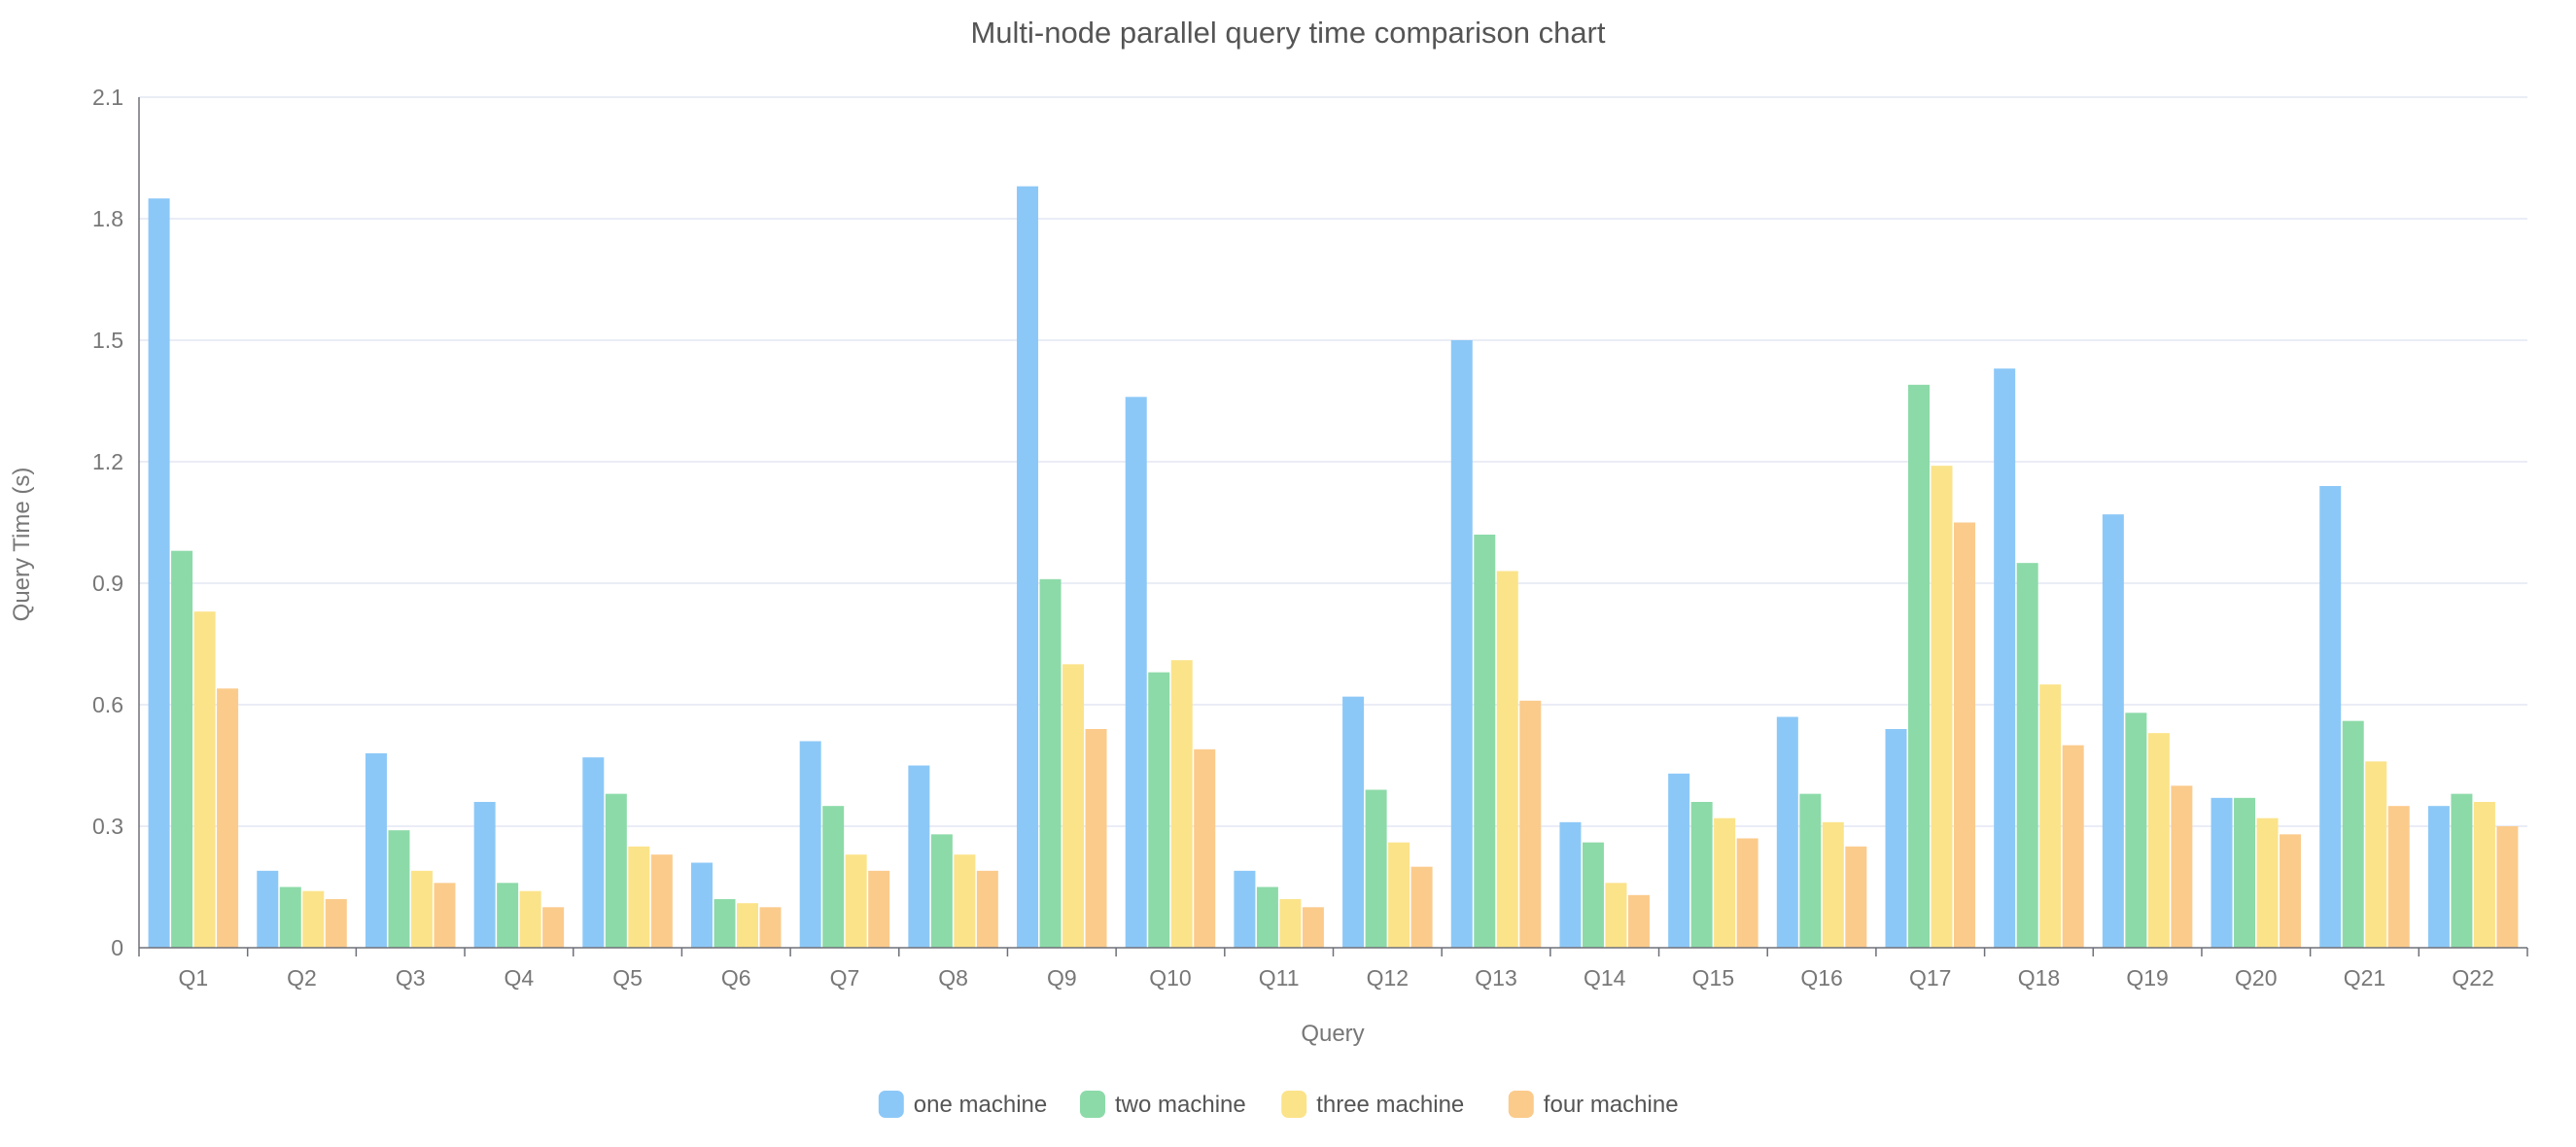 Image resolution: width=2576 pixels, height=1147 pixels. What do you see at coordinates (1092, 1104) in the screenshot?
I see `legend-swatch` at bounding box center [1092, 1104].